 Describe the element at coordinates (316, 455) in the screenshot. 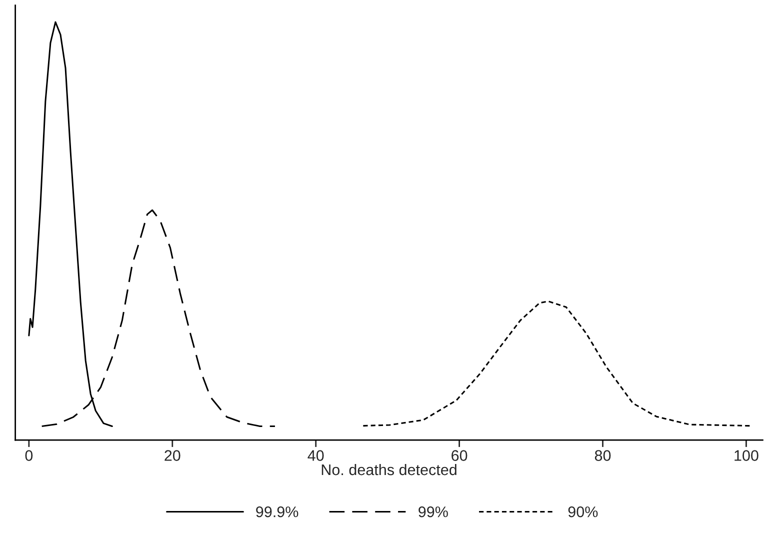

I see `x-tick-label: 40` at that location.